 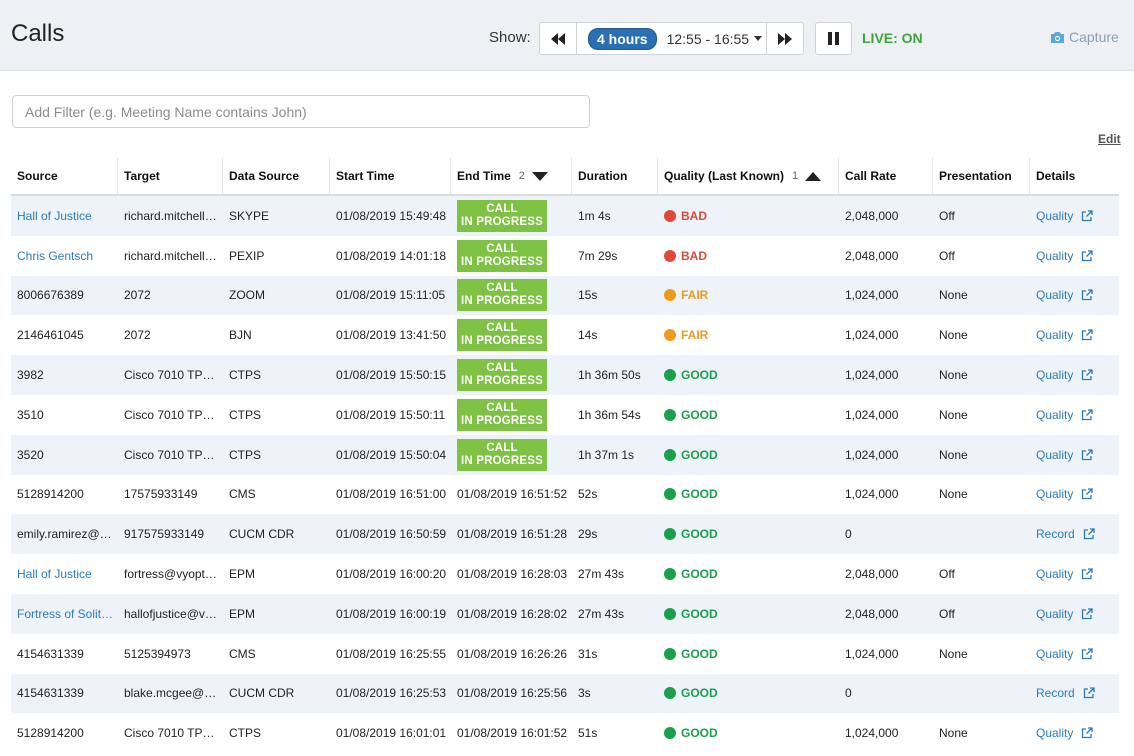 I want to click on fast-forward-button, so click(x=784, y=38).